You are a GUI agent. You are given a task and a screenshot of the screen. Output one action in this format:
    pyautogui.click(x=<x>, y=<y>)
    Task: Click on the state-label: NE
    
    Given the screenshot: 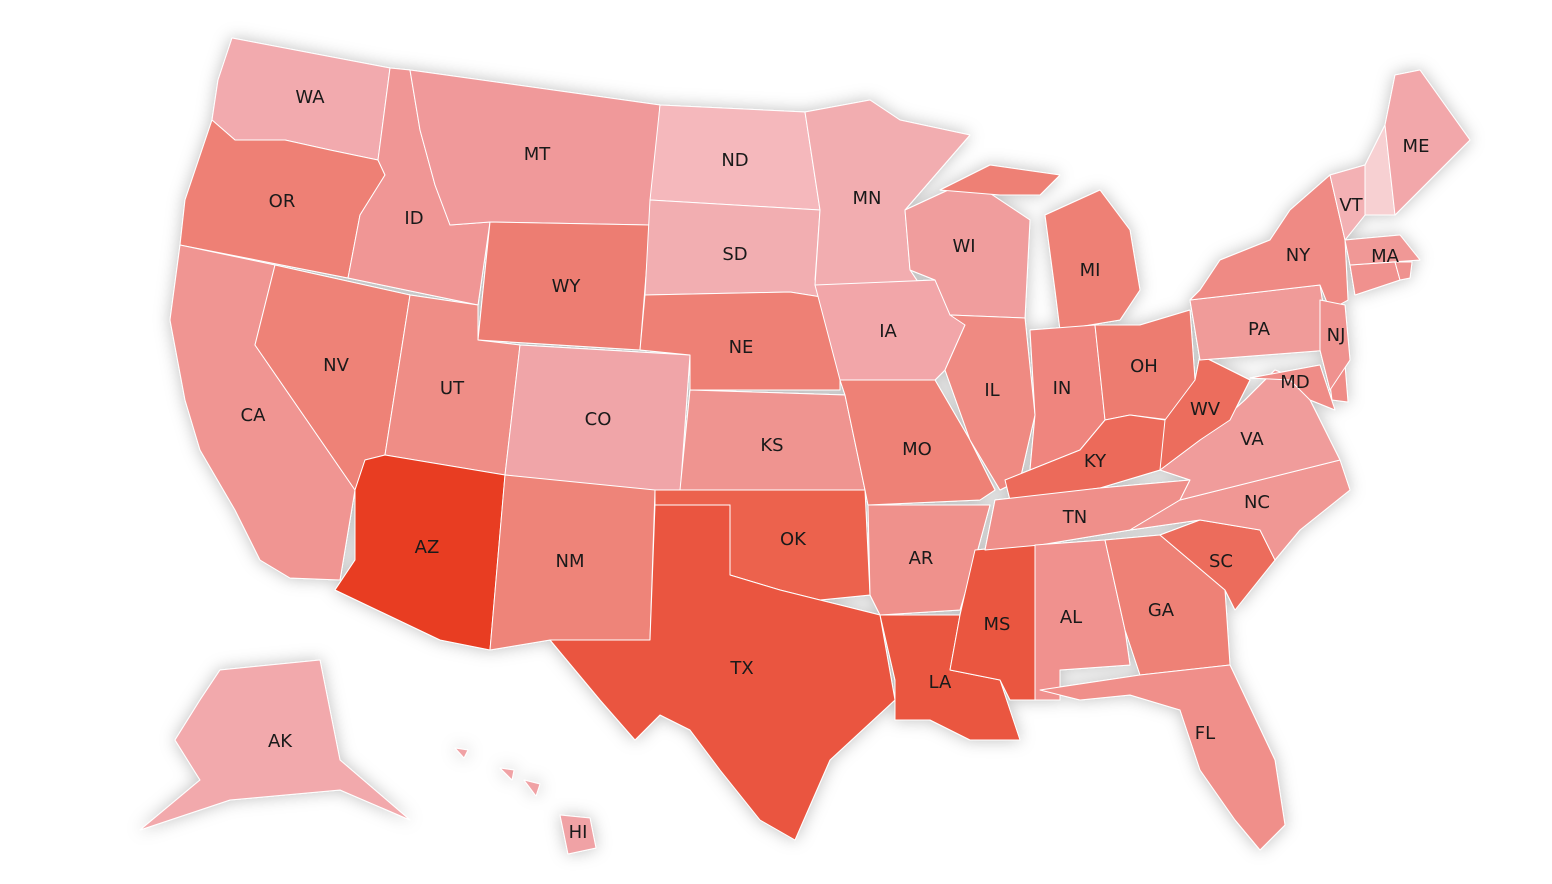 What is the action you would take?
    pyautogui.click(x=741, y=347)
    